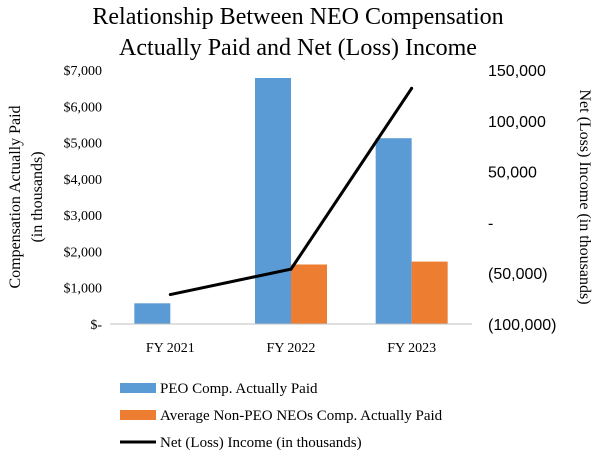 The height and width of the screenshot is (463, 596). Describe the element at coordinates (517, 122) in the screenshot. I see `y2-tick-label: 100,000` at that location.